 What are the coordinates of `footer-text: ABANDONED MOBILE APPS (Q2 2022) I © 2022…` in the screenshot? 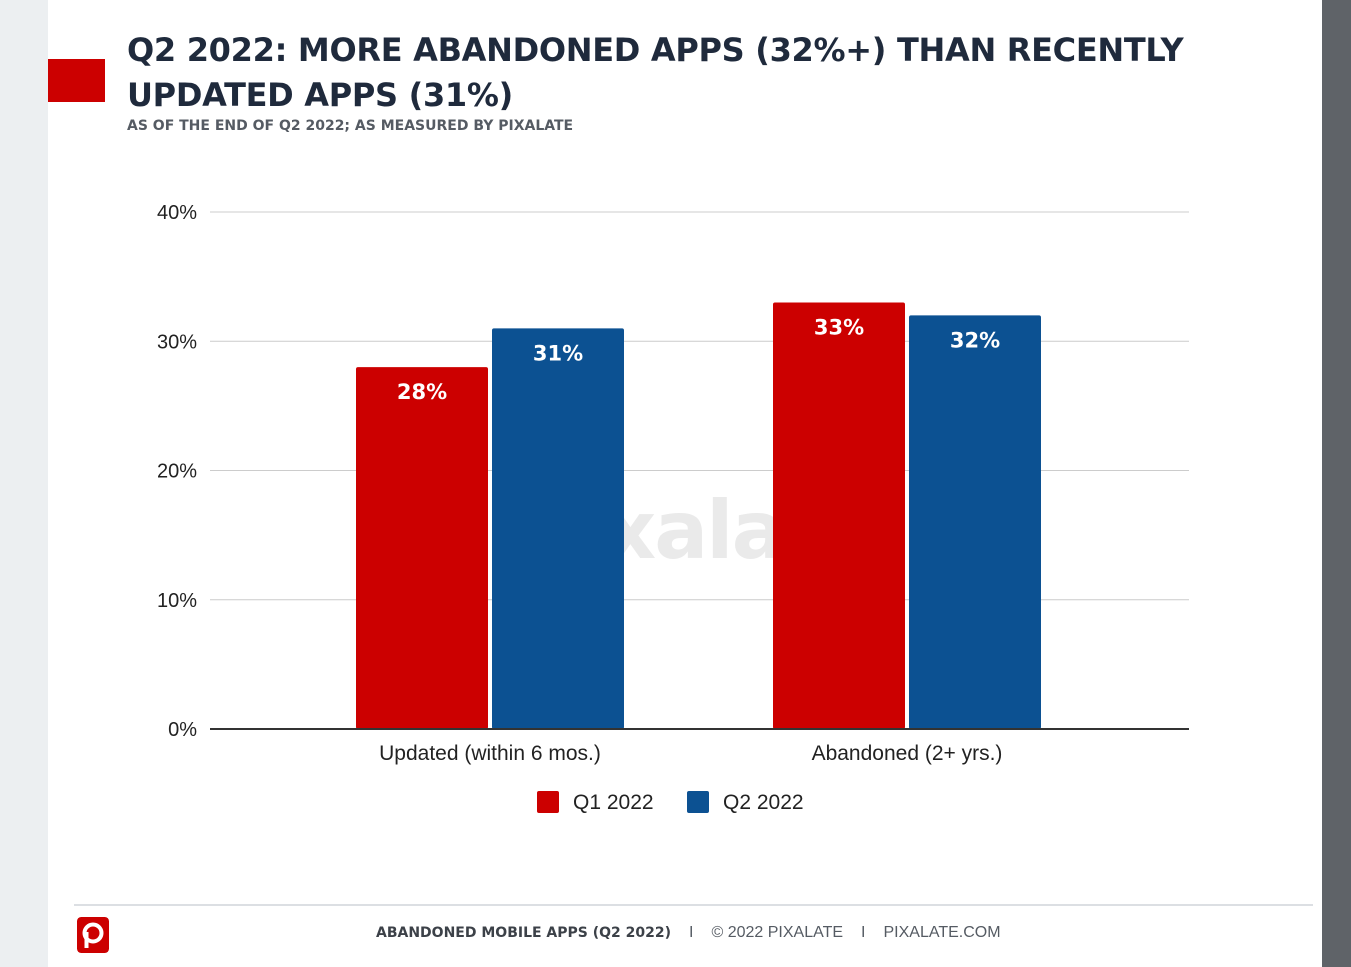 It's located at (688, 933).